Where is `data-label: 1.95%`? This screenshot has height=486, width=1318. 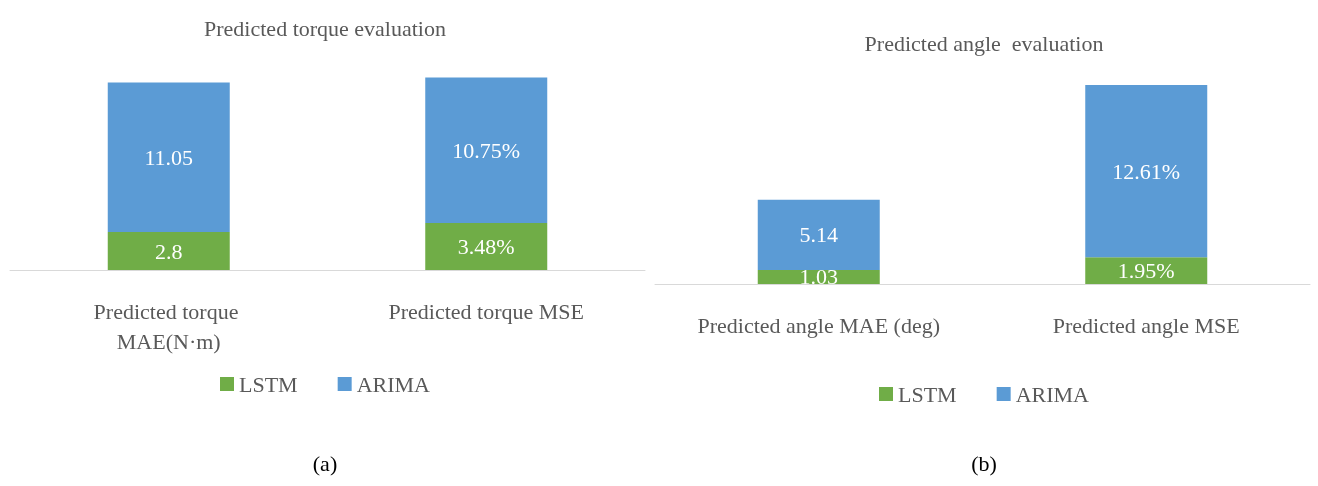
data-label: 1.95% is located at coordinates (1146, 271).